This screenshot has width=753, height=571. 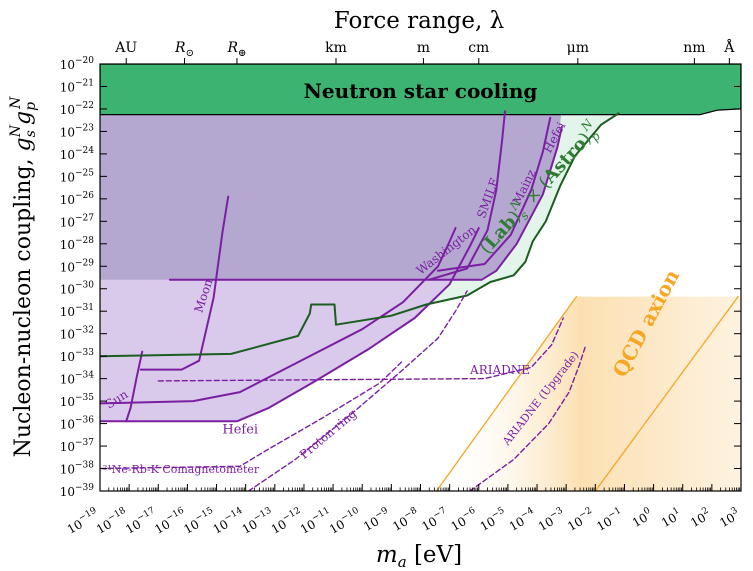 I want to click on x-tick-label: 10−9, so click(x=376, y=520).